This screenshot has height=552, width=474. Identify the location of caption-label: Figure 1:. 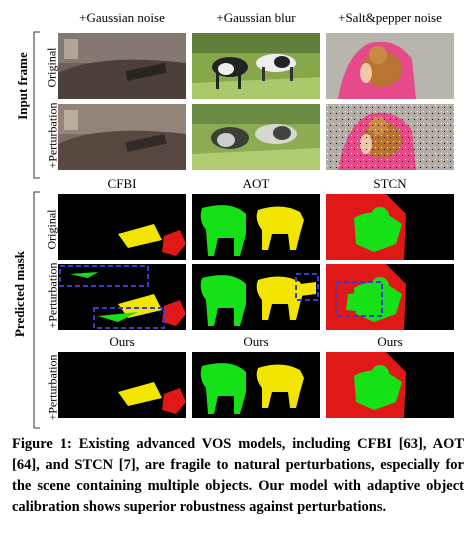
(42, 444).